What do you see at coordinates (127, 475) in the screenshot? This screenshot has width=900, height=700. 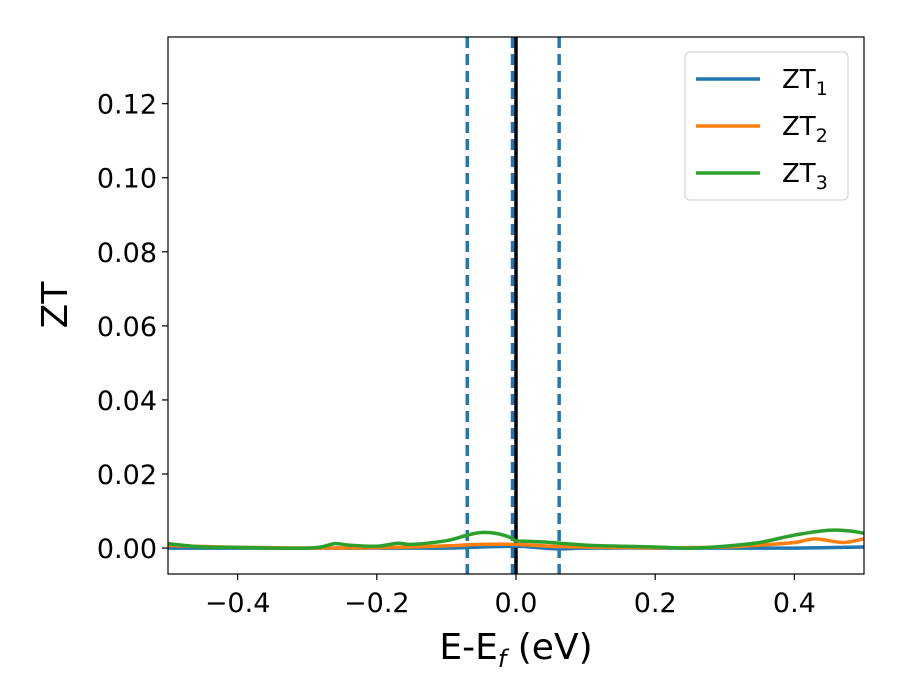 I see `y-tick-label: 0.02` at bounding box center [127, 475].